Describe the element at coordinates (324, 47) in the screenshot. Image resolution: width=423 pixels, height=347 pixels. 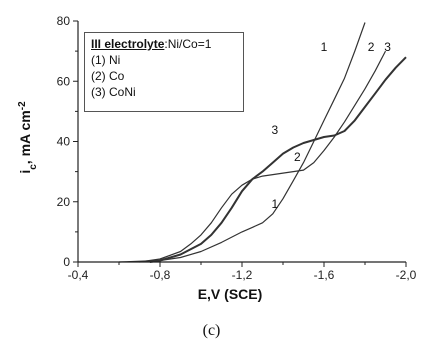
I see `series-end-label-1: 1` at that location.